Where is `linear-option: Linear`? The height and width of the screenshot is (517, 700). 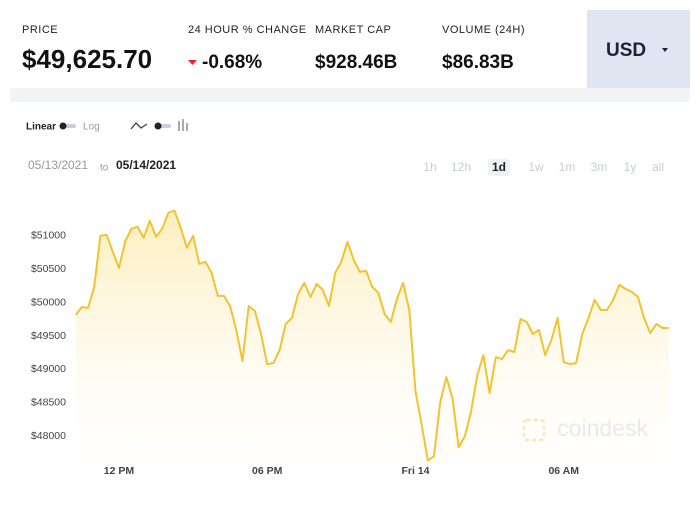 linear-option: Linear is located at coordinates (41, 127).